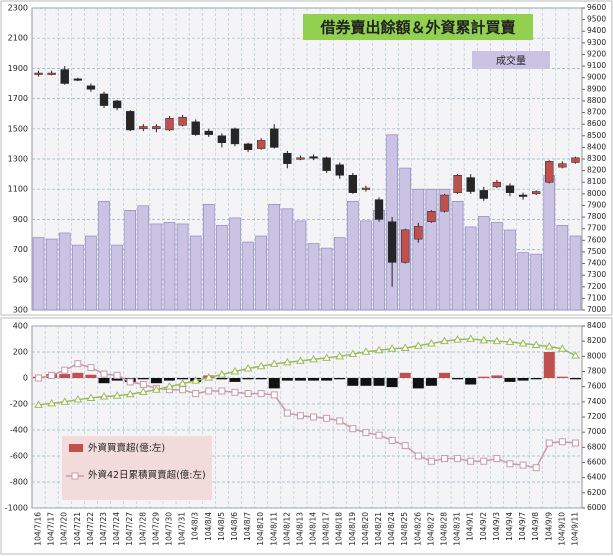 This screenshot has width=613, height=556. Describe the element at coordinates (596, 325) in the screenshot. I see `y2-tick-label: 8400` at that location.